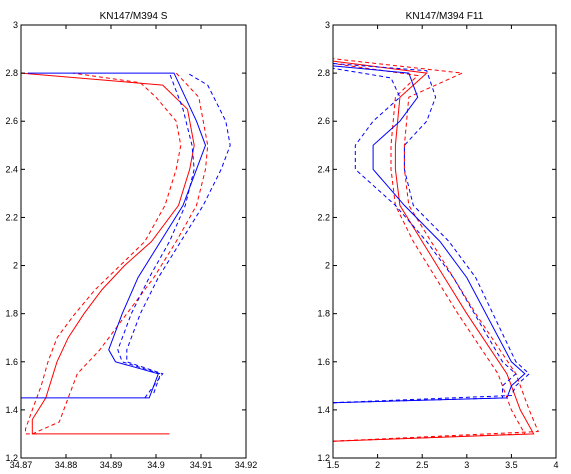  What do you see at coordinates (466, 465) in the screenshot?
I see `x-tick-label: 3` at bounding box center [466, 465].